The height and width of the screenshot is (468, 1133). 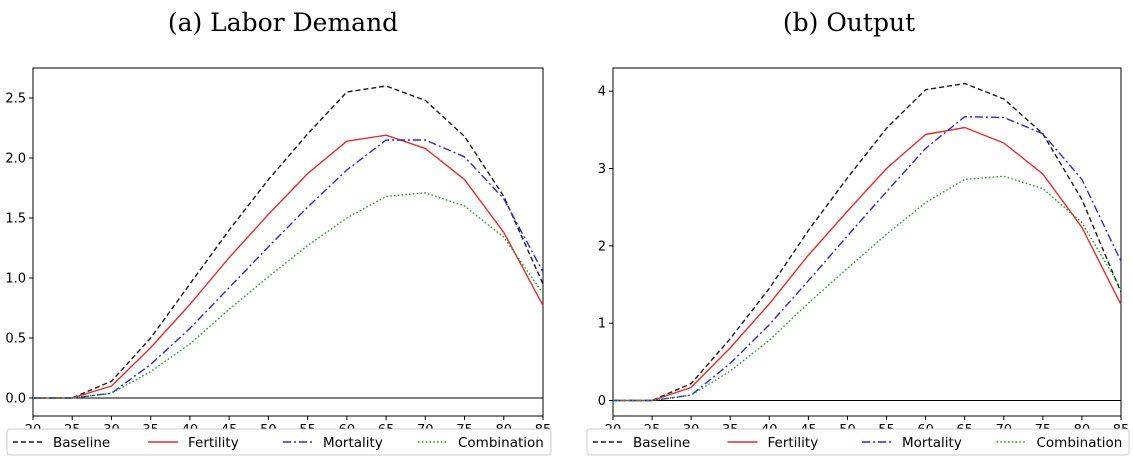 I want to click on y-tick-label: 0.0, so click(x=15, y=399).